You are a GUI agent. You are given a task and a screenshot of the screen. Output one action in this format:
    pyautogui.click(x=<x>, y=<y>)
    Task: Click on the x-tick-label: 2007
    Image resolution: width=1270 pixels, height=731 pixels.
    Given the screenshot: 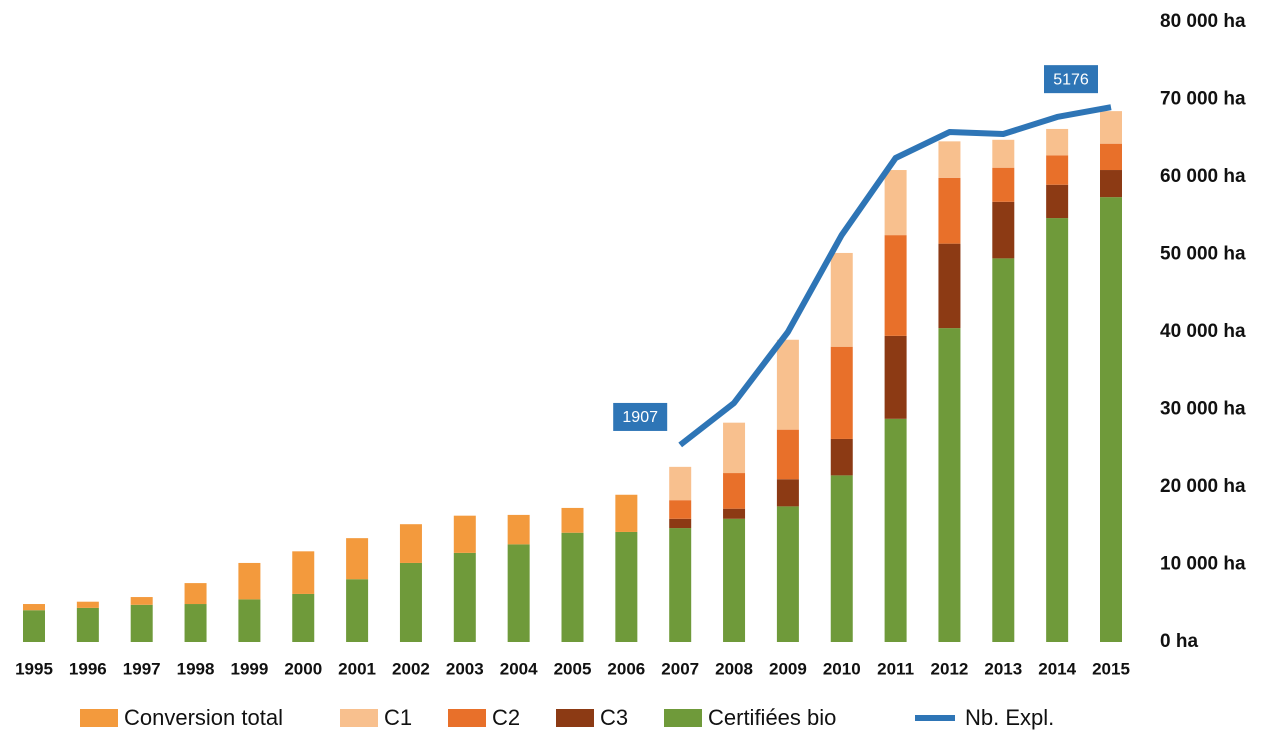 What is the action you would take?
    pyautogui.click(x=680, y=668)
    